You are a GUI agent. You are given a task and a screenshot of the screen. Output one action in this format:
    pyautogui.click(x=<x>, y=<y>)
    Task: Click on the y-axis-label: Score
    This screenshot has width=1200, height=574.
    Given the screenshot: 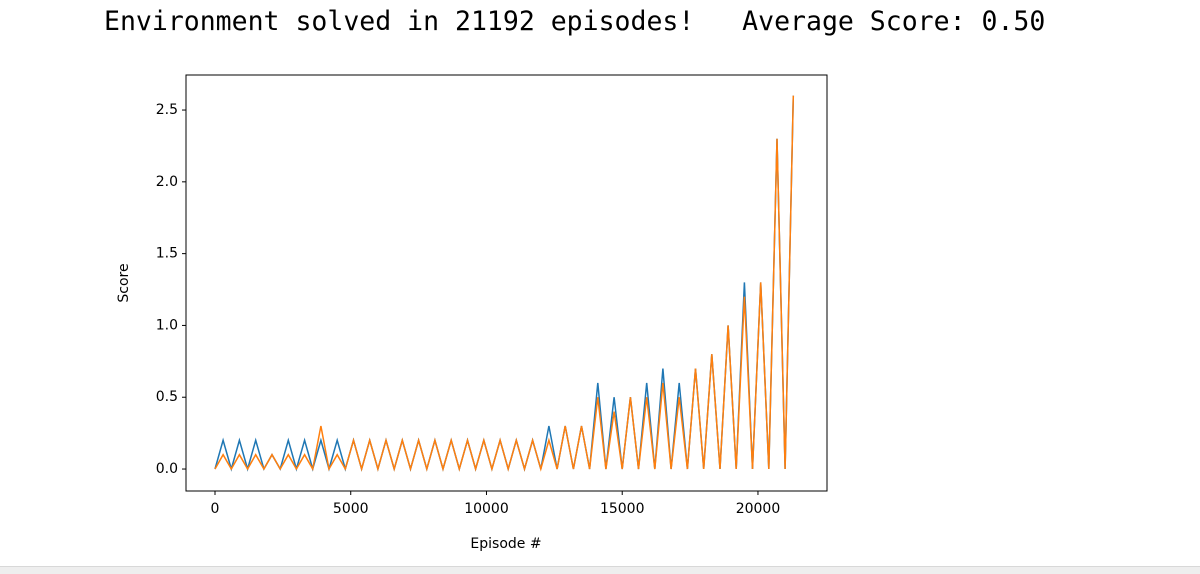 What is the action you would take?
    pyautogui.click(x=124, y=282)
    